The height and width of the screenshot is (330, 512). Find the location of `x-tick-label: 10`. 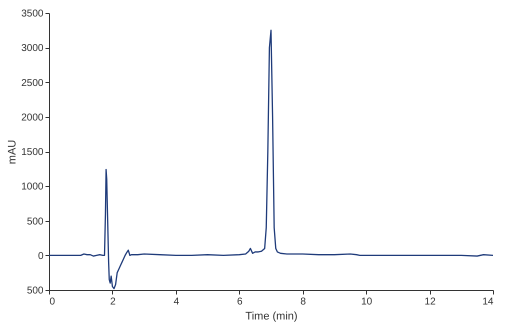

x-tick-label: 10 is located at coordinates (367, 302).